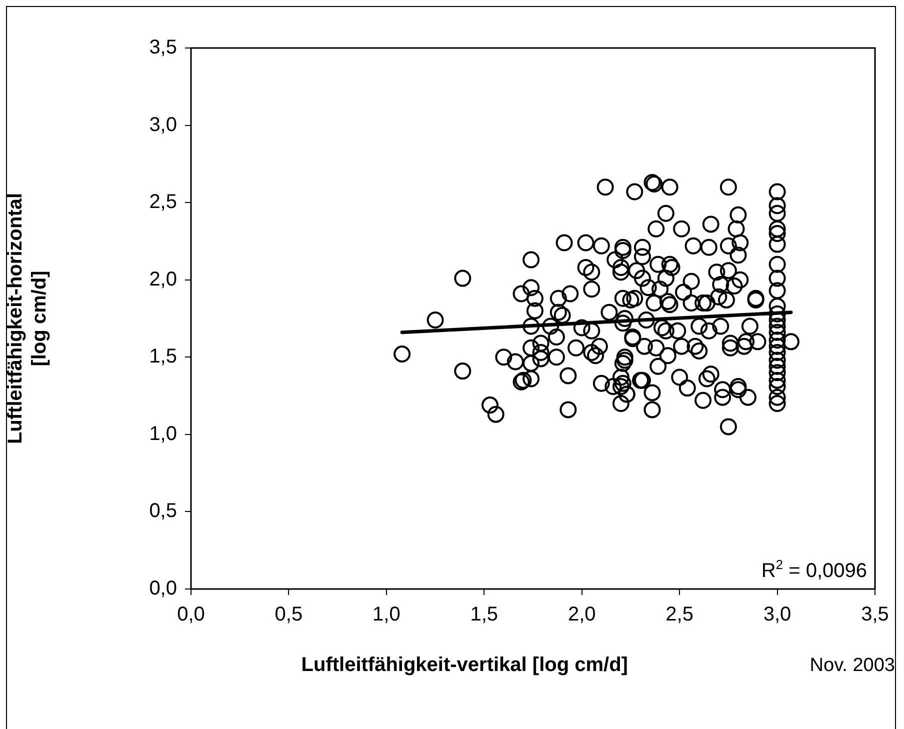 The image size is (904, 729). What do you see at coordinates (875, 615) in the screenshot?
I see `x-tick-label: 3,5` at bounding box center [875, 615].